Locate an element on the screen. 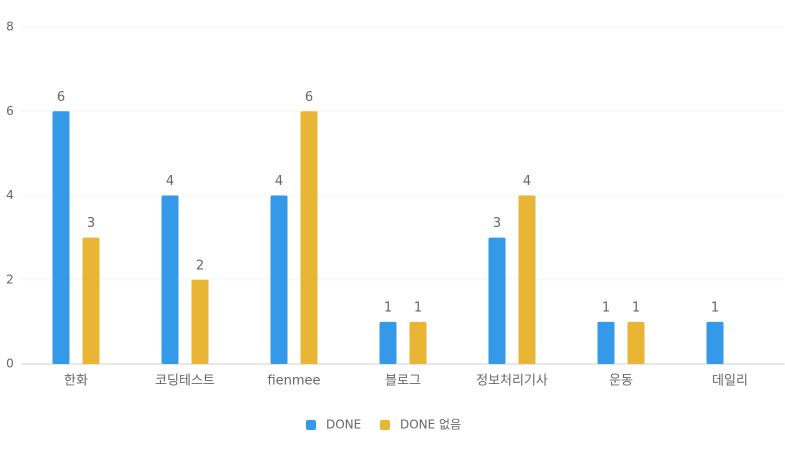  x-tick-label: 정보처리기사 is located at coordinates (512, 381).